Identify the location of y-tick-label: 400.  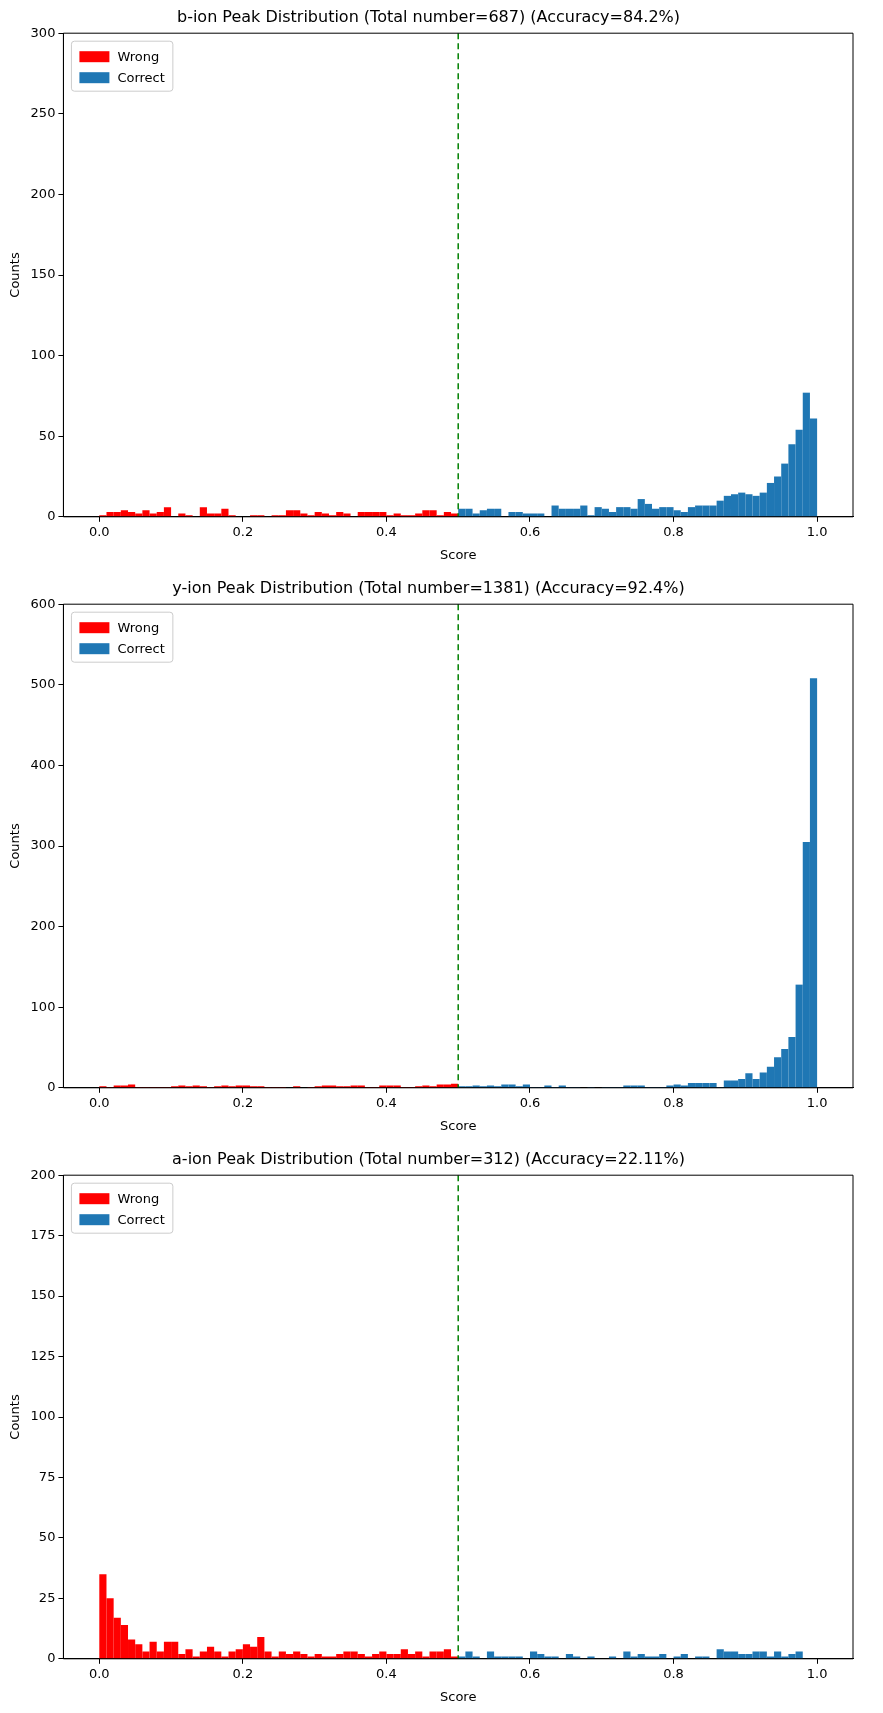
(43, 764).